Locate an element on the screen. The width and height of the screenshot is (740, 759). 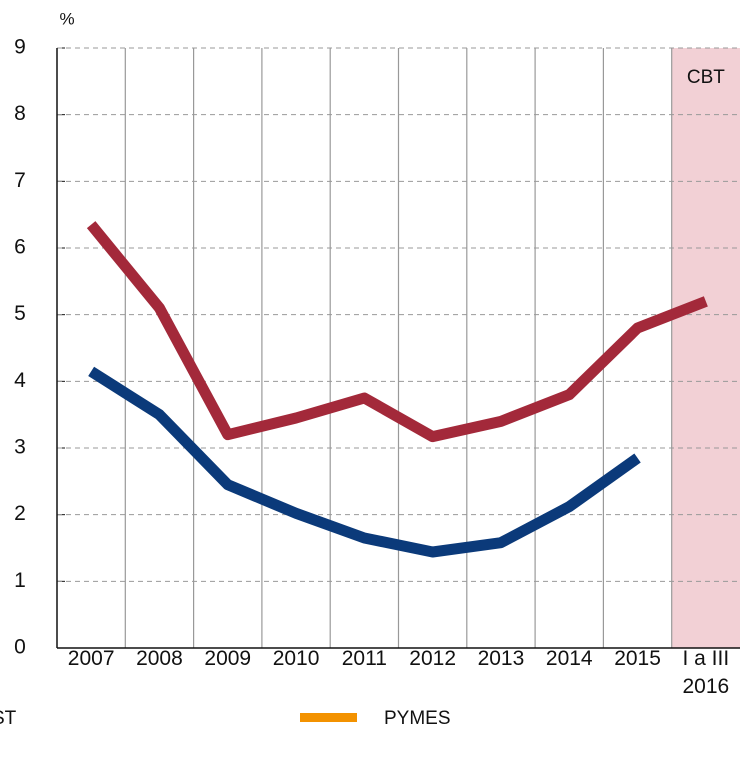
y-tick-label: 3 is located at coordinates (20, 447).